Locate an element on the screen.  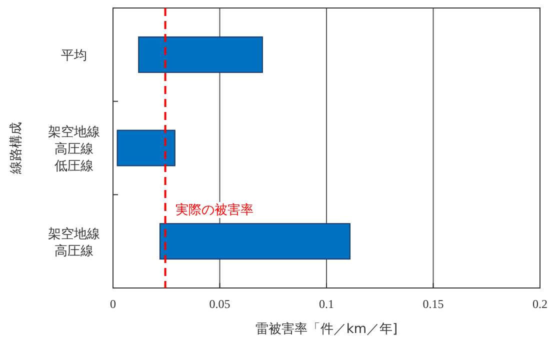
x-axis-title: 雷被害率「件／km／年] is located at coordinates (326, 329).